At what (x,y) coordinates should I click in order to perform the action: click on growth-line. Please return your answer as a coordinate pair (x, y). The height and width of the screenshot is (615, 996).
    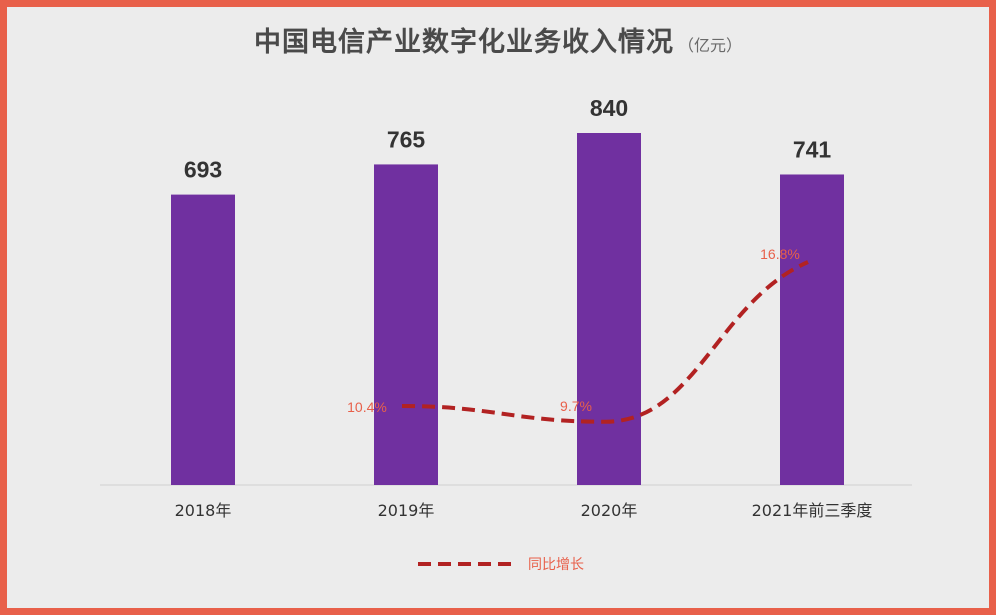
    Looking at the image, I should click on (605, 342).